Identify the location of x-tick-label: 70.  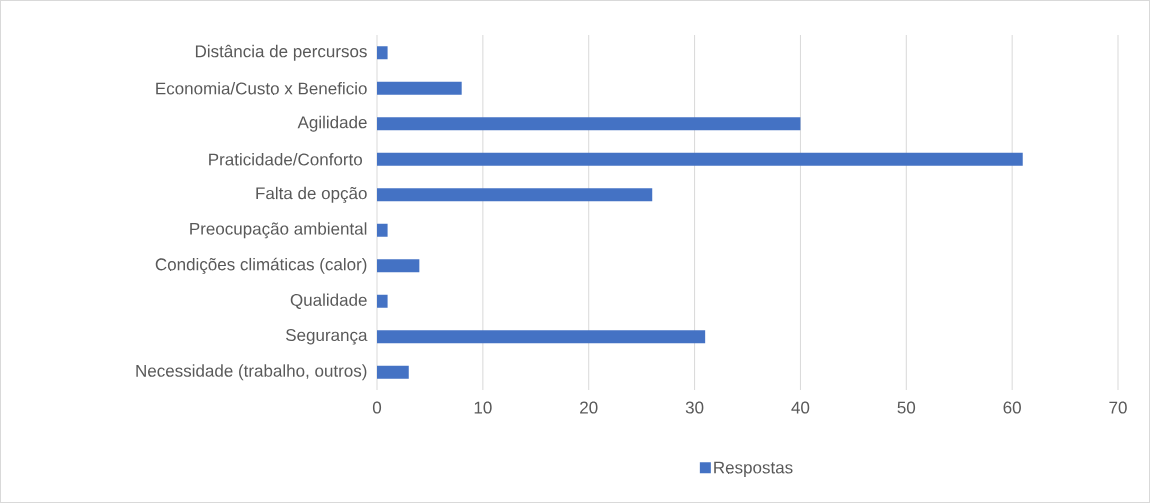
(1118, 407).